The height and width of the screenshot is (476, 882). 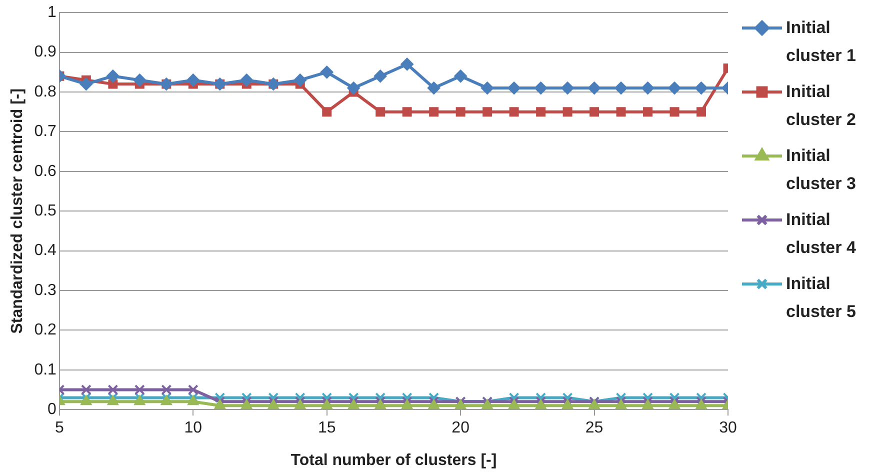 What do you see at coordinates (45, 369) in the screenshot?
I see `y-tick-label: 0.1` at bounding box center [45, 369].